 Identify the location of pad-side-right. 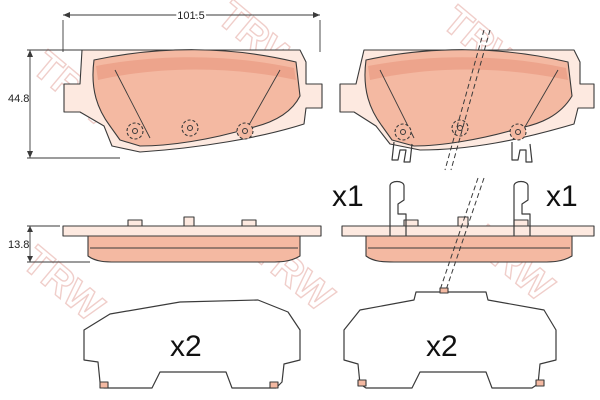
(468, 234).